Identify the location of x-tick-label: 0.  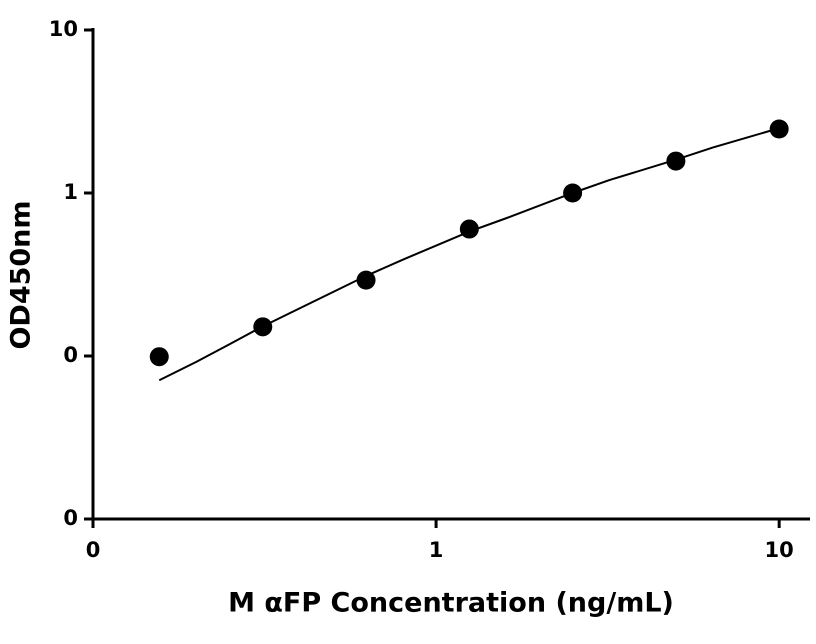
(93, 550).